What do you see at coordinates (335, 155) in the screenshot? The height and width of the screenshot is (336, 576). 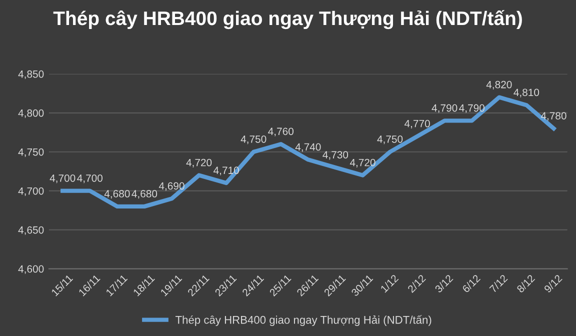 I see `data-label: 4,730` at bounding box center [335, 155].